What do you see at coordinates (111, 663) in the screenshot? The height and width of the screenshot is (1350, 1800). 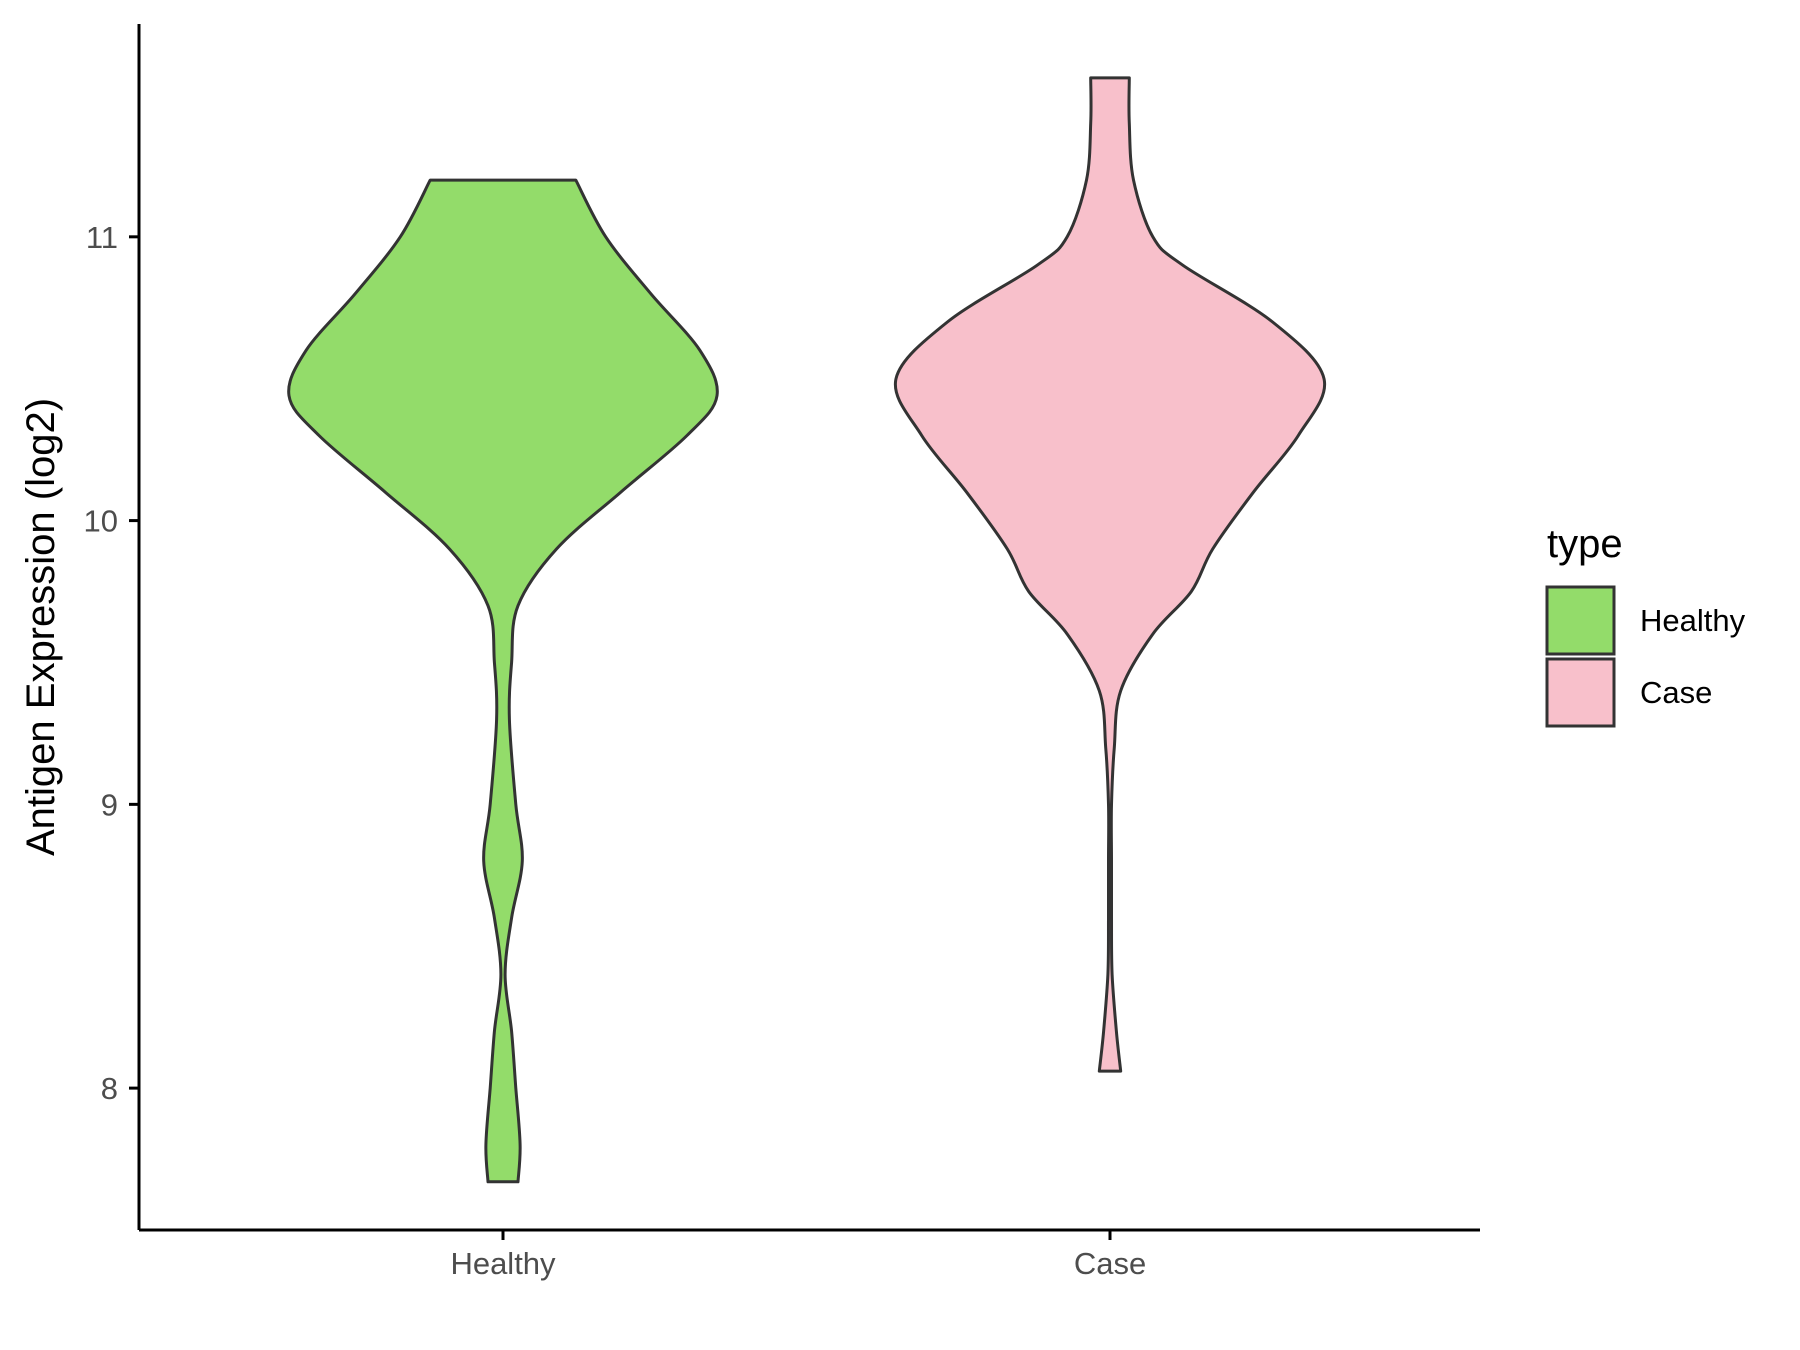 I see `y-ticks: 8 9 10 11` at bounding box center [111, 663].